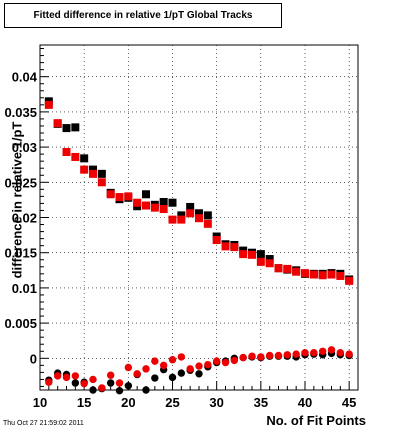 This screenshot has width=400, height=433. I want to click on y-tick-label: 0.025, so click(20, 182).